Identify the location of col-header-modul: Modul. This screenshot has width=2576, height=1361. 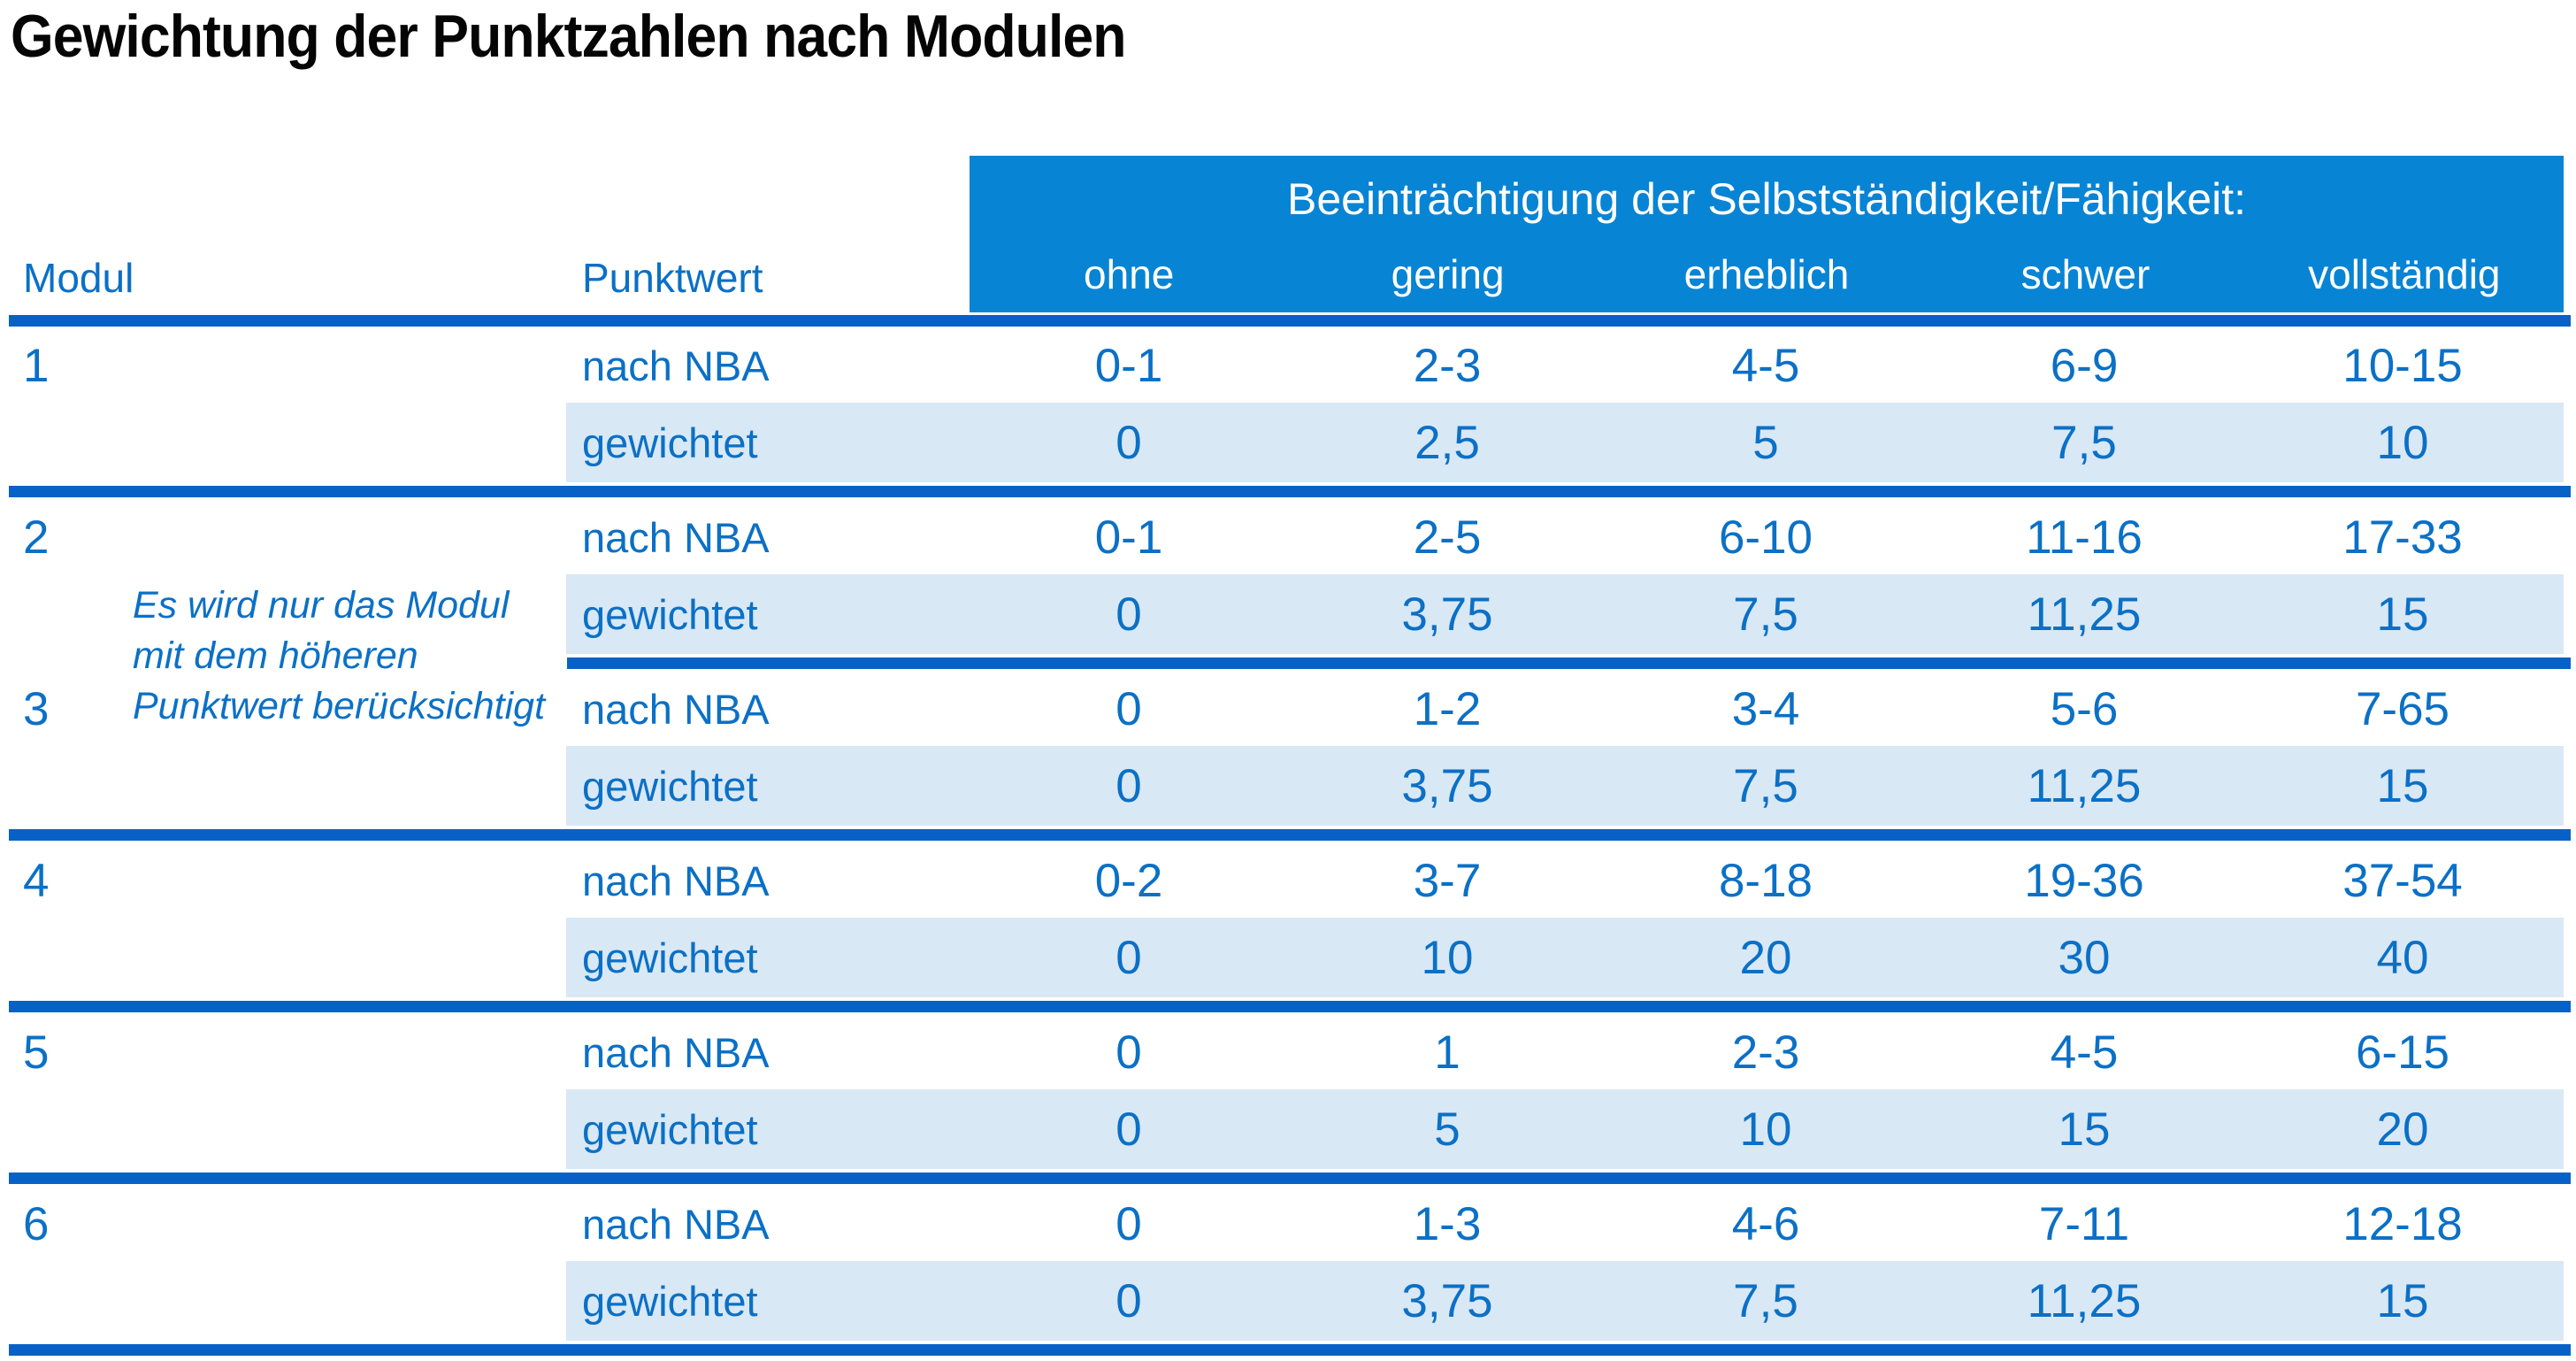
(78, 278).